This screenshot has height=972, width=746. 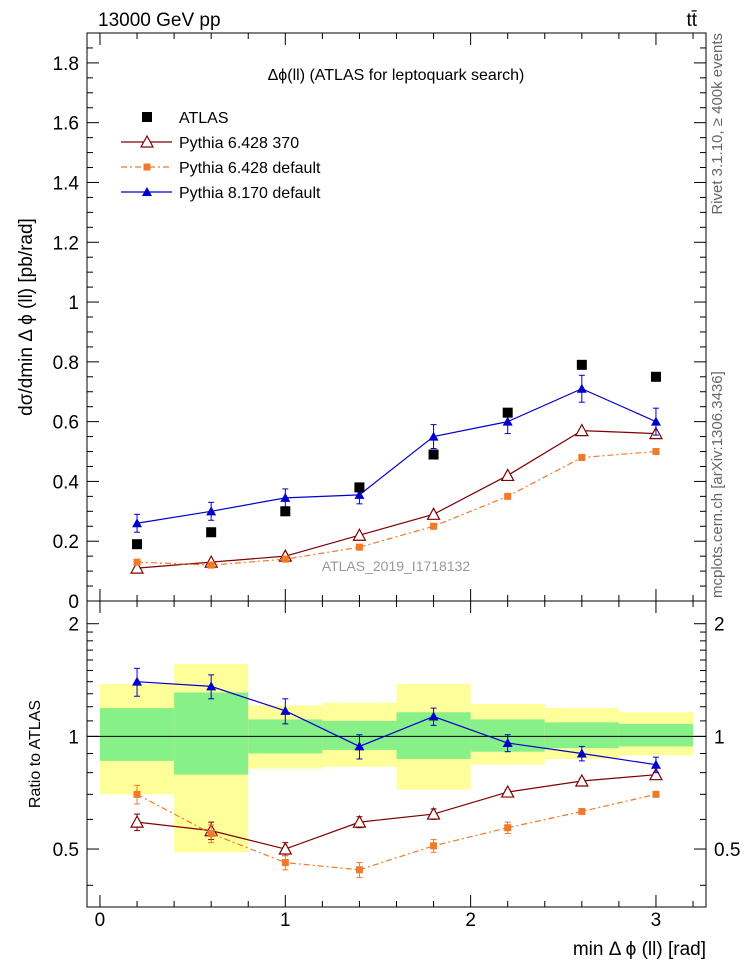 What do you see at coordinates (717, 124) in the screenshot?
I see `rivet-info: Rivet 3.1.10, ≥ 400k events` at bounding box center [717, 124].